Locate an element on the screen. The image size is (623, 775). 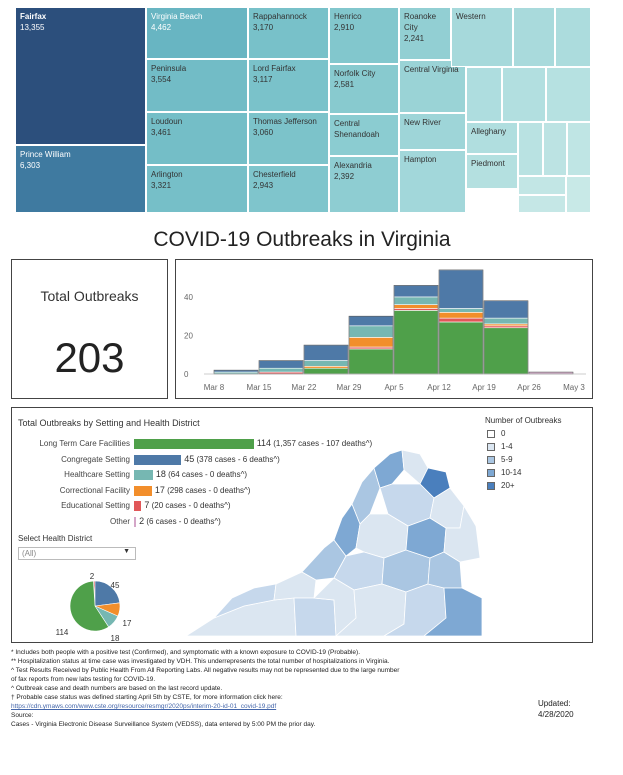
chevron-down-icon: ▼ is located at coordinates (126, 551).